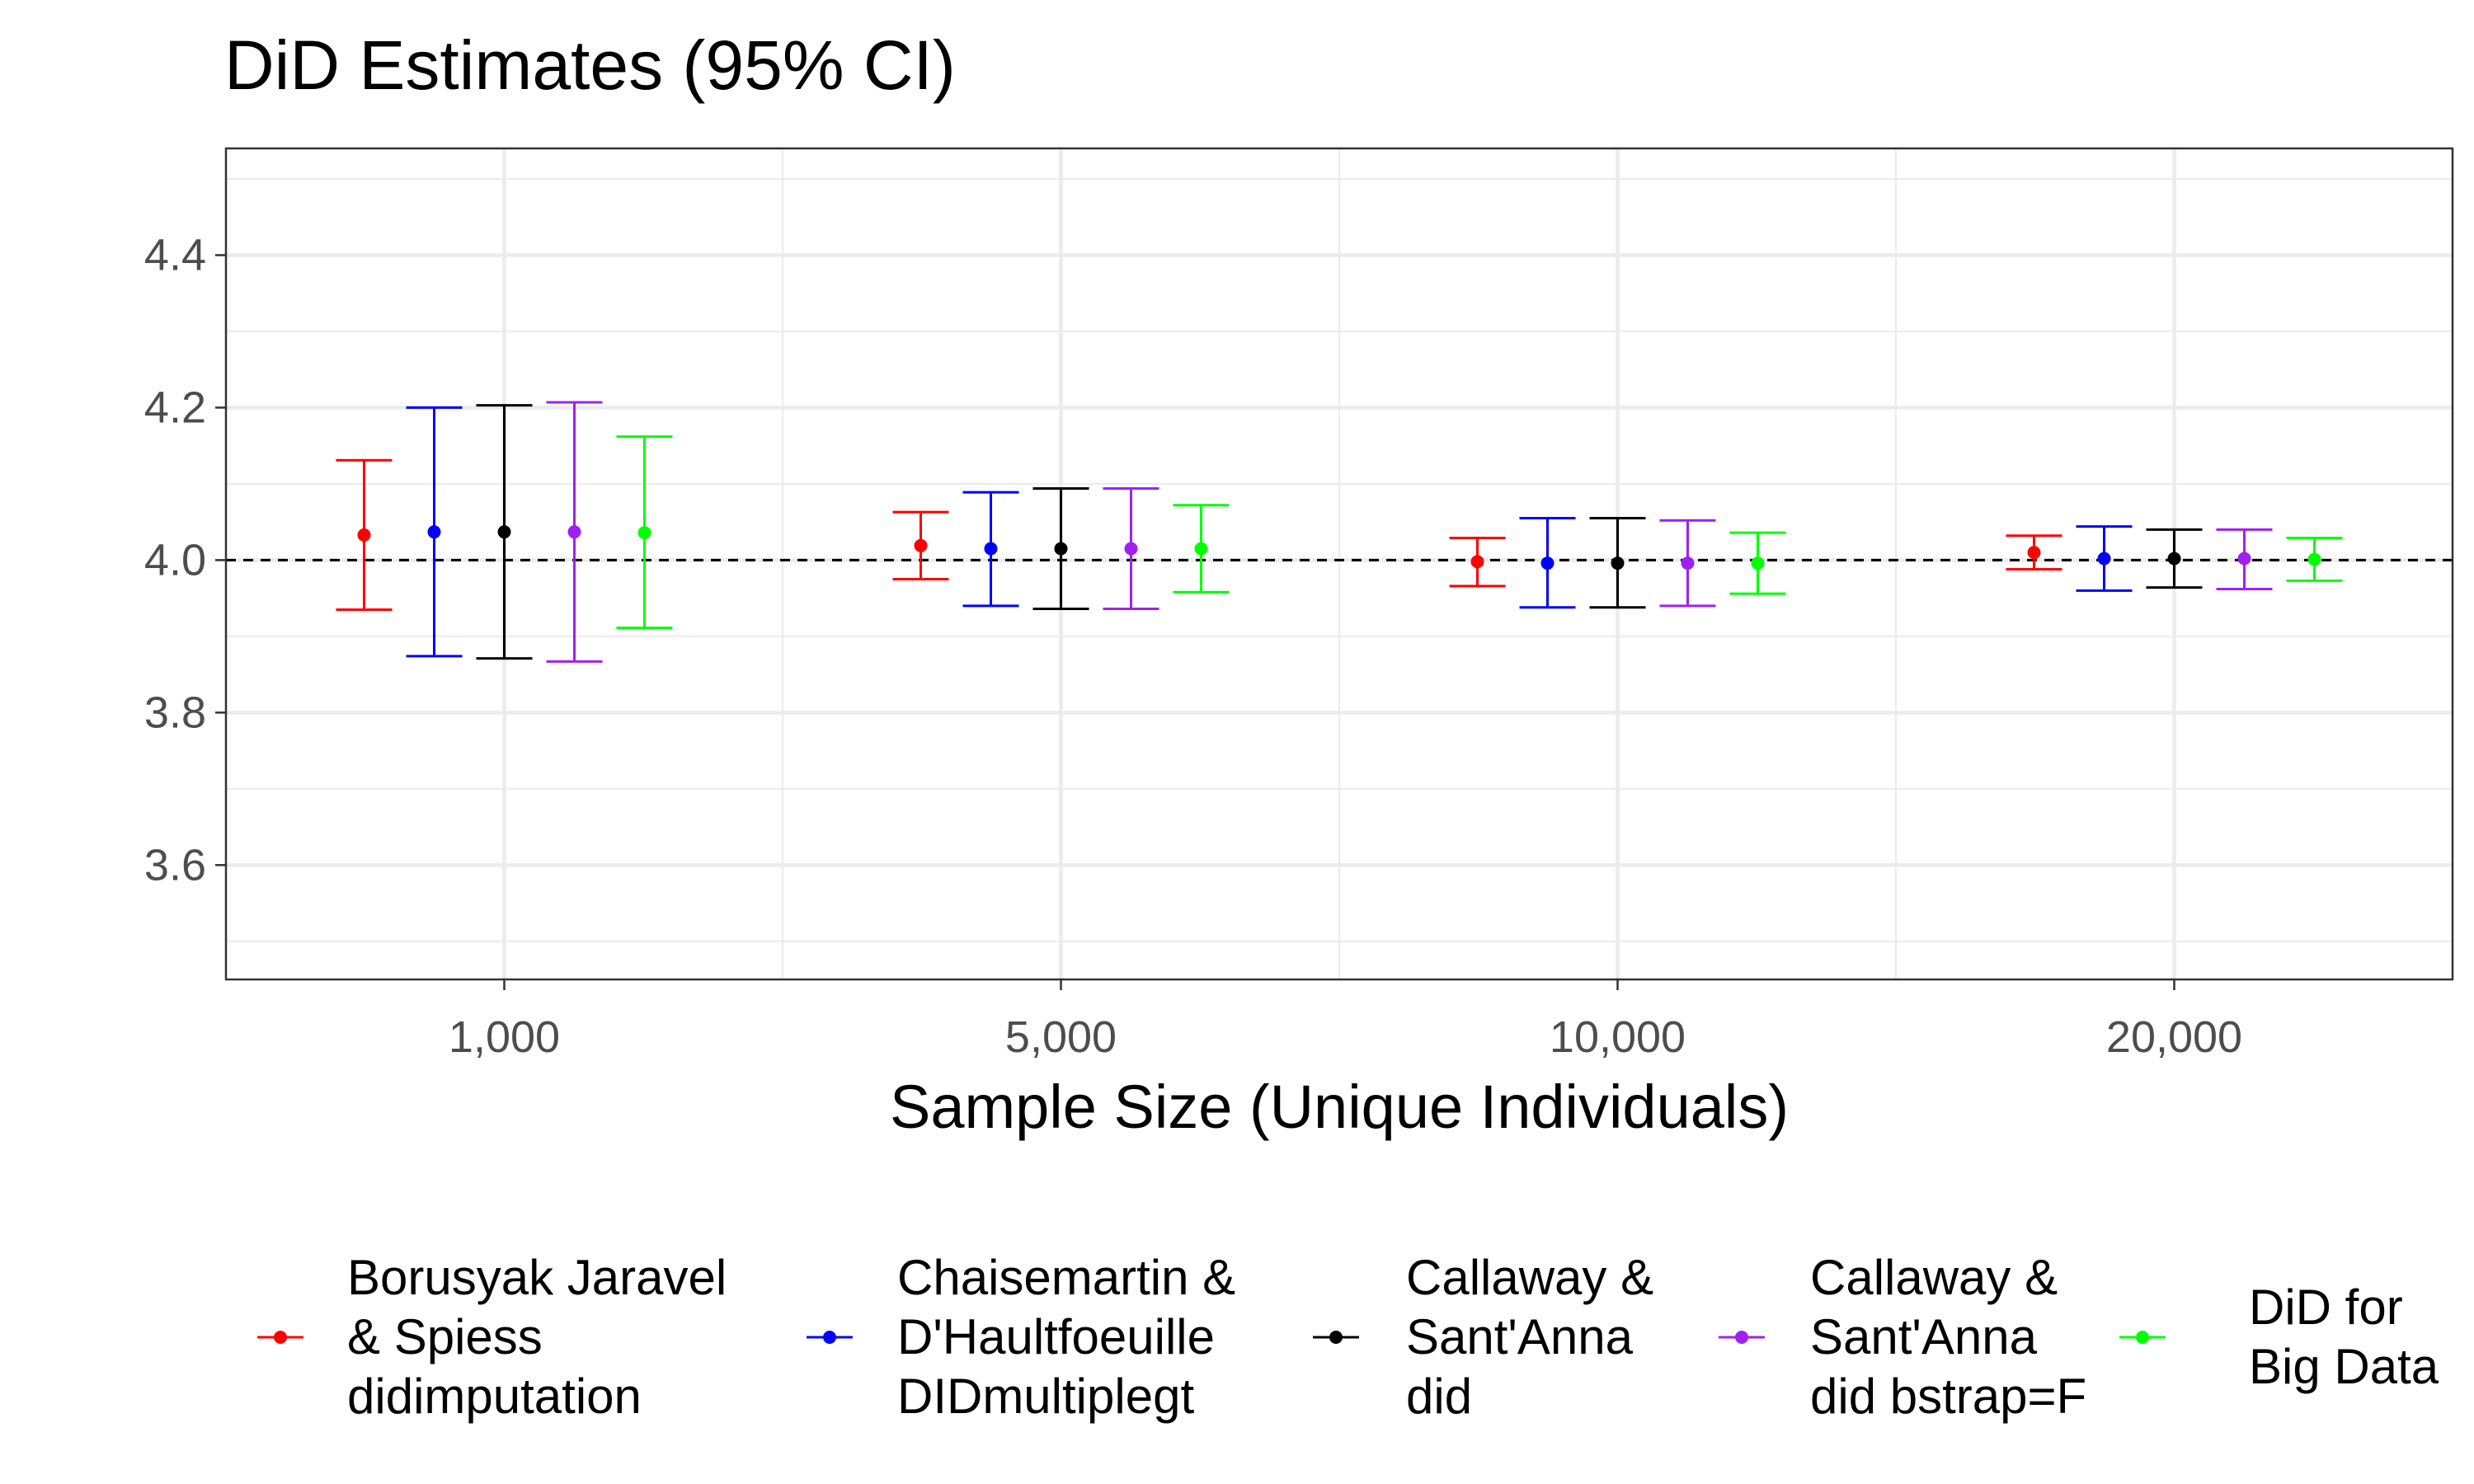 The image size is (2474, 1484). I want to click on x-tick-label: 20,000, so click(2174, 1037).